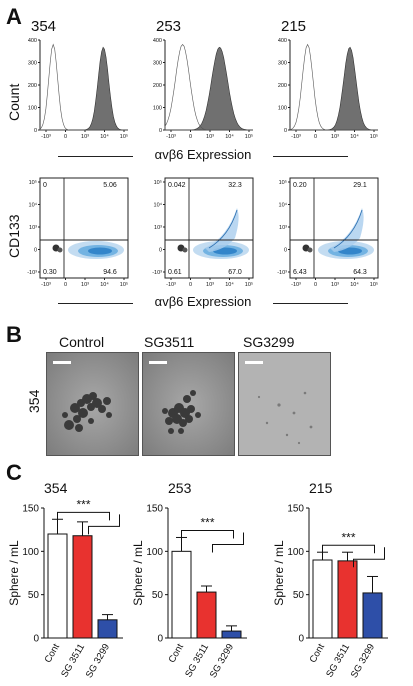 The height and width of the screenshot is (686, 413). Describe the element at coordinates (333, 87) in the screenshot. I see `histogram-control-peak` at that location.